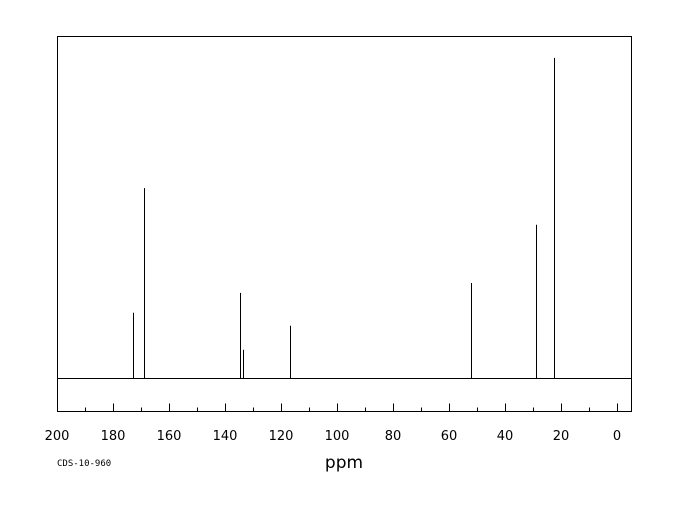  I want to click on x-tick-label: 0, so click(617, 436).